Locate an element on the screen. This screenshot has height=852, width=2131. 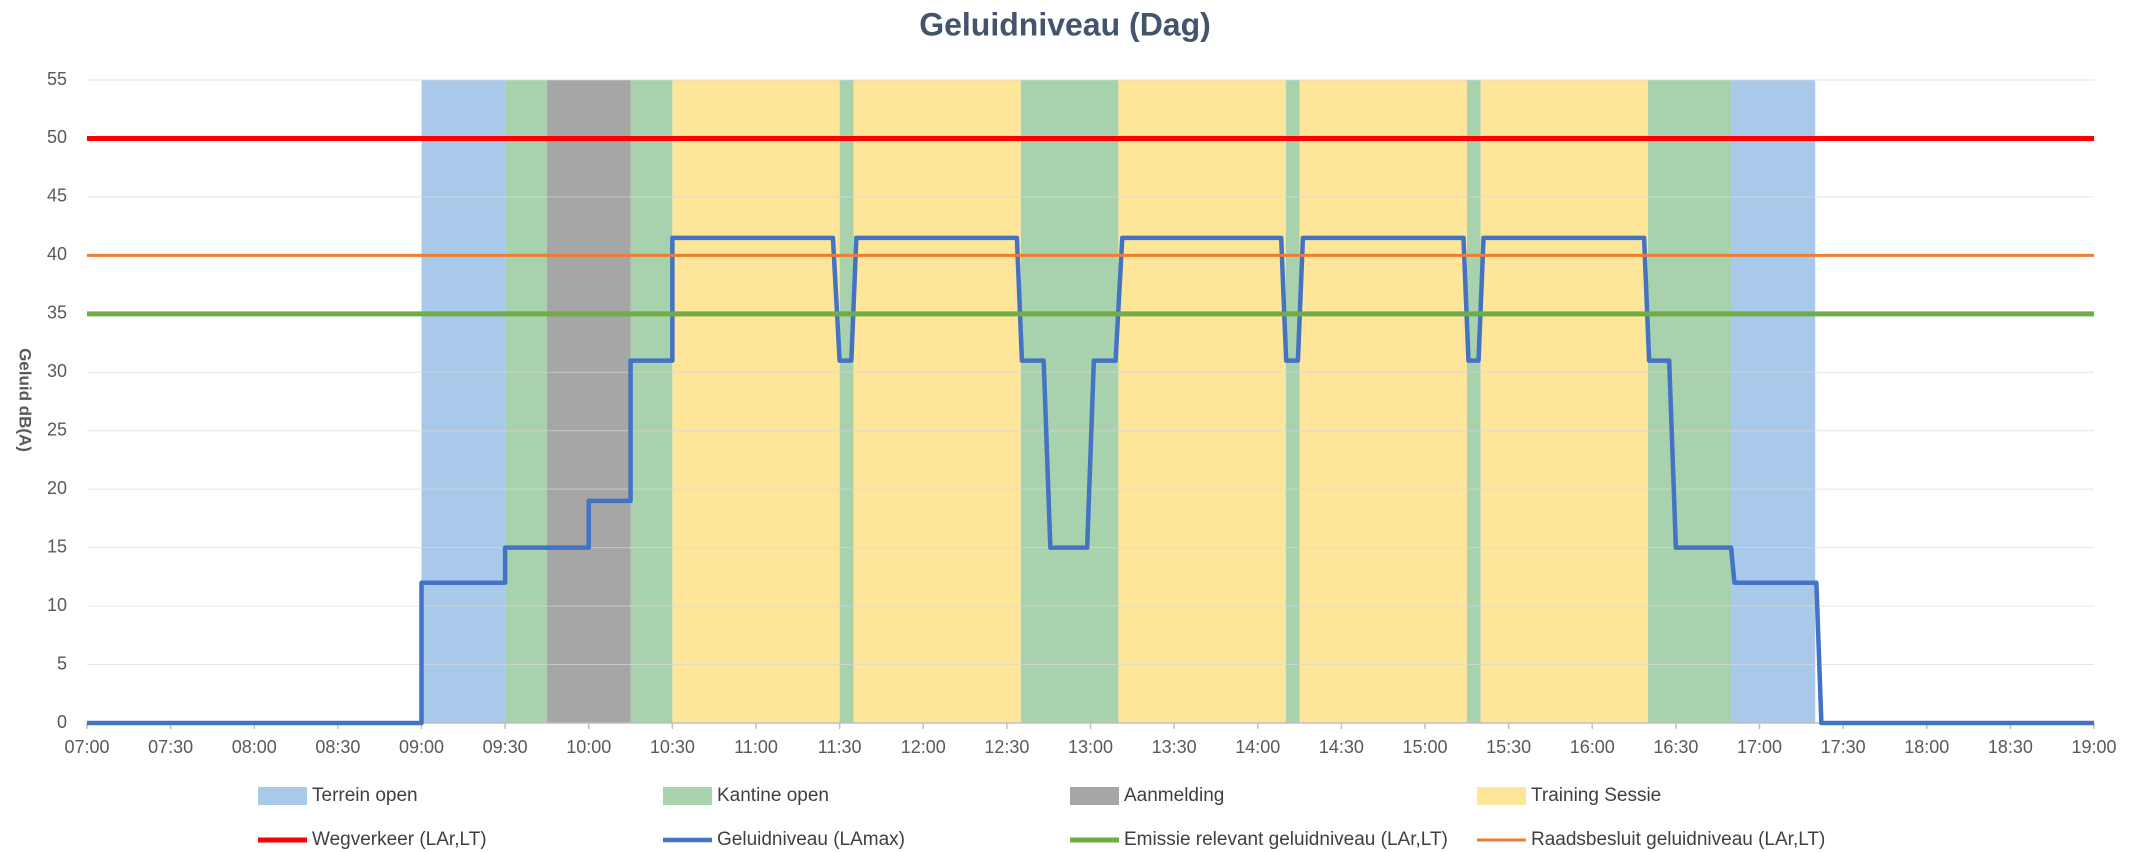
legend-label: Raadsbesluit geluidniveau (LAr,LT) is located at coordinates (1678, 839).